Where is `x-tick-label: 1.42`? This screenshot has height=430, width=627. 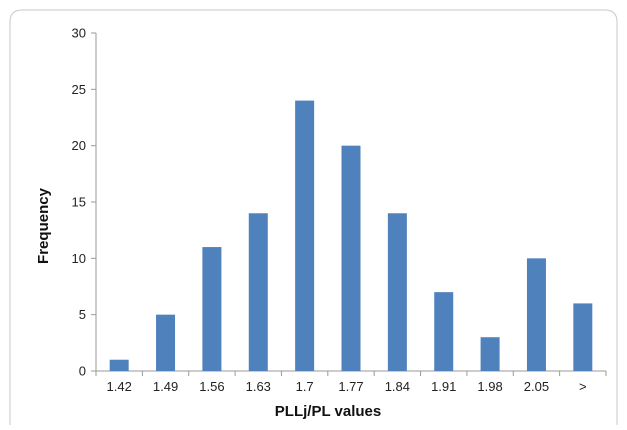 x-tick-label: 1.42 is located at coordinates (119, 386).